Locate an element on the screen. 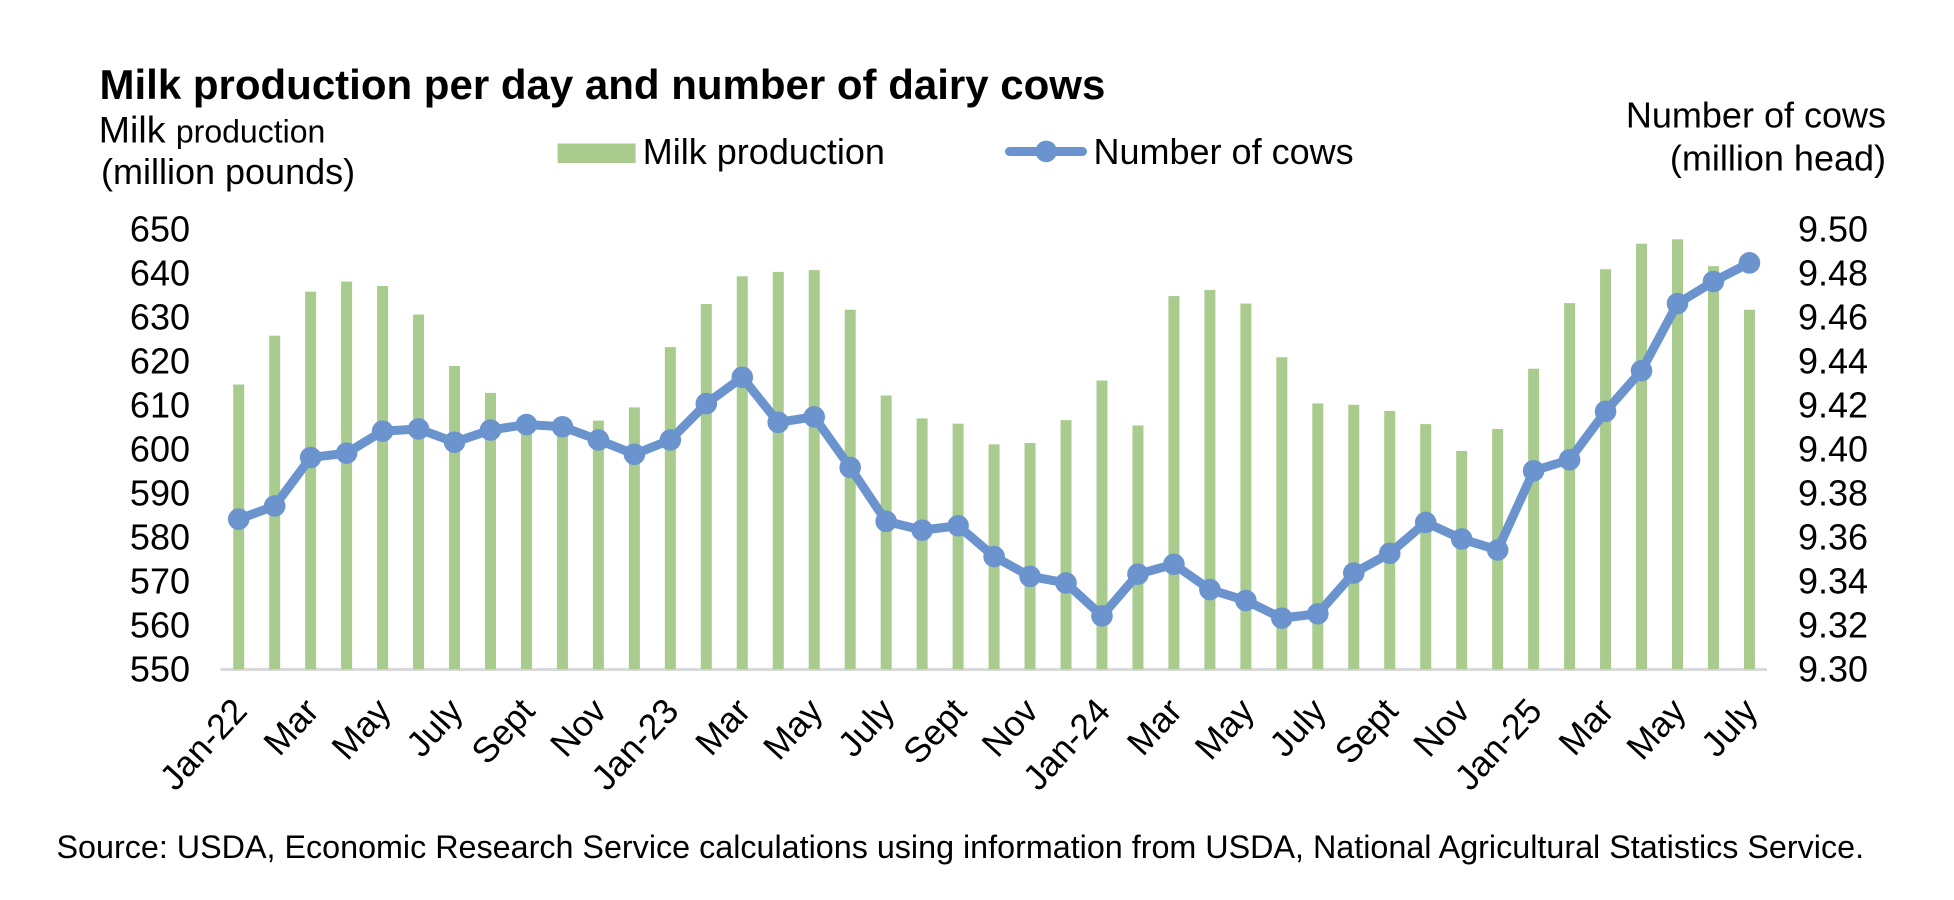 The width and height of the screenshot is (1954, 900). svg-text: 560 is located at coordinates (160, 625).